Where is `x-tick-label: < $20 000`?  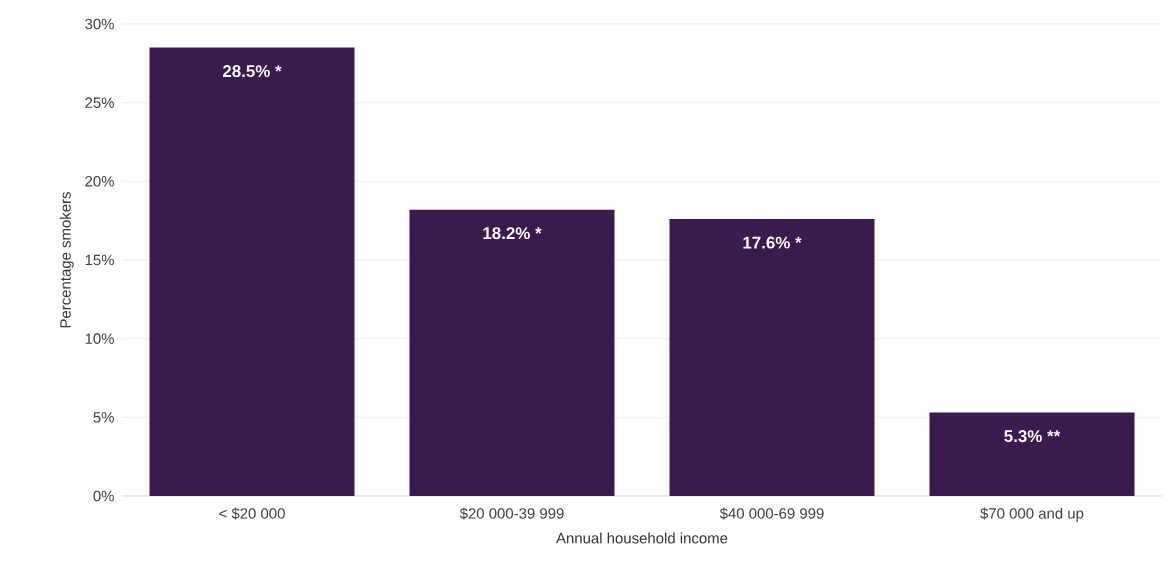
x-tick-label: < $20 000 is located at coordinates (252, 513).